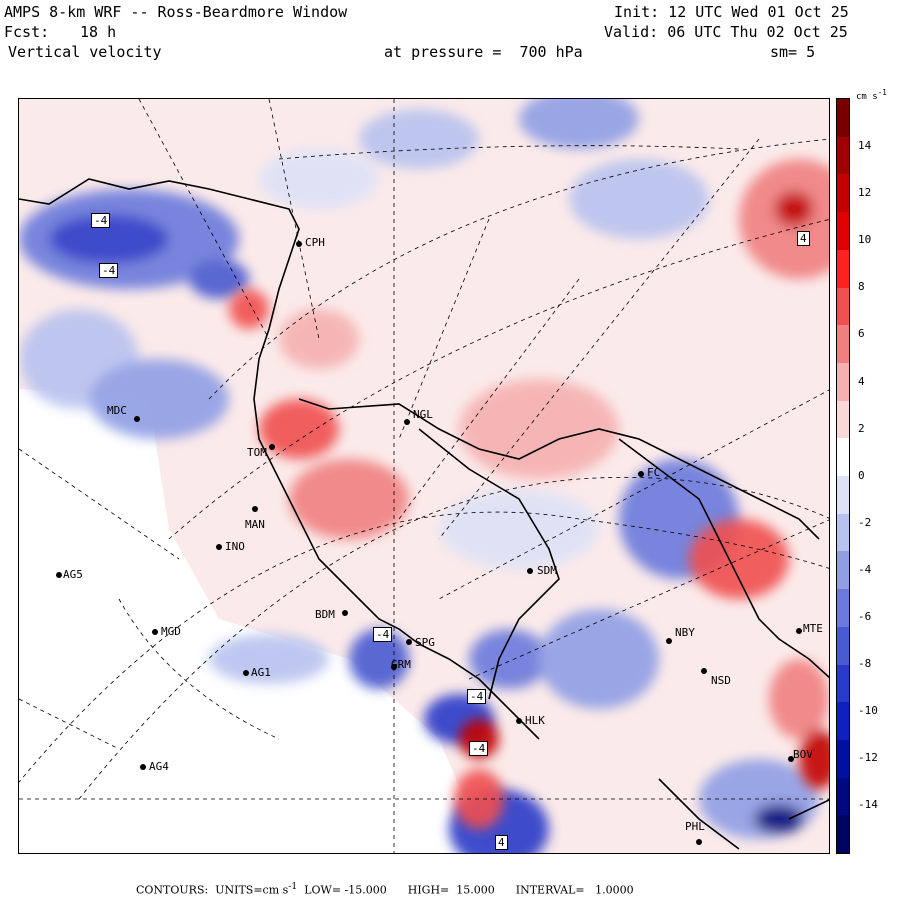 The height and width of the screenshot is (900, 900). Describe the element at coordinates (865, 240) in the screenshot. I see `colorbar-tick: 10` at that location.